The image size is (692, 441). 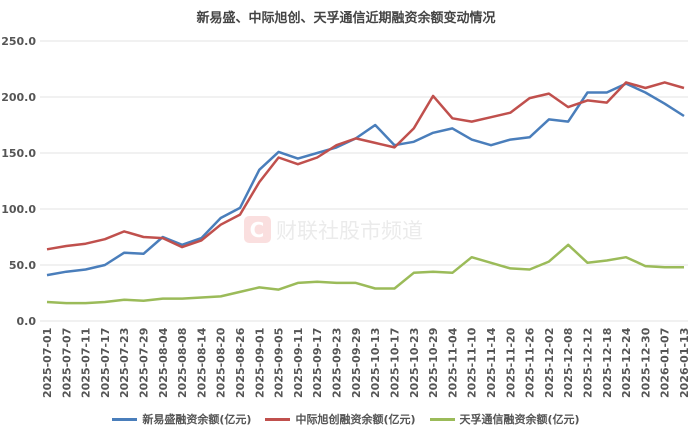 I want to click on x-tick-label: 2025-12-24, so click(x=626, y=362).